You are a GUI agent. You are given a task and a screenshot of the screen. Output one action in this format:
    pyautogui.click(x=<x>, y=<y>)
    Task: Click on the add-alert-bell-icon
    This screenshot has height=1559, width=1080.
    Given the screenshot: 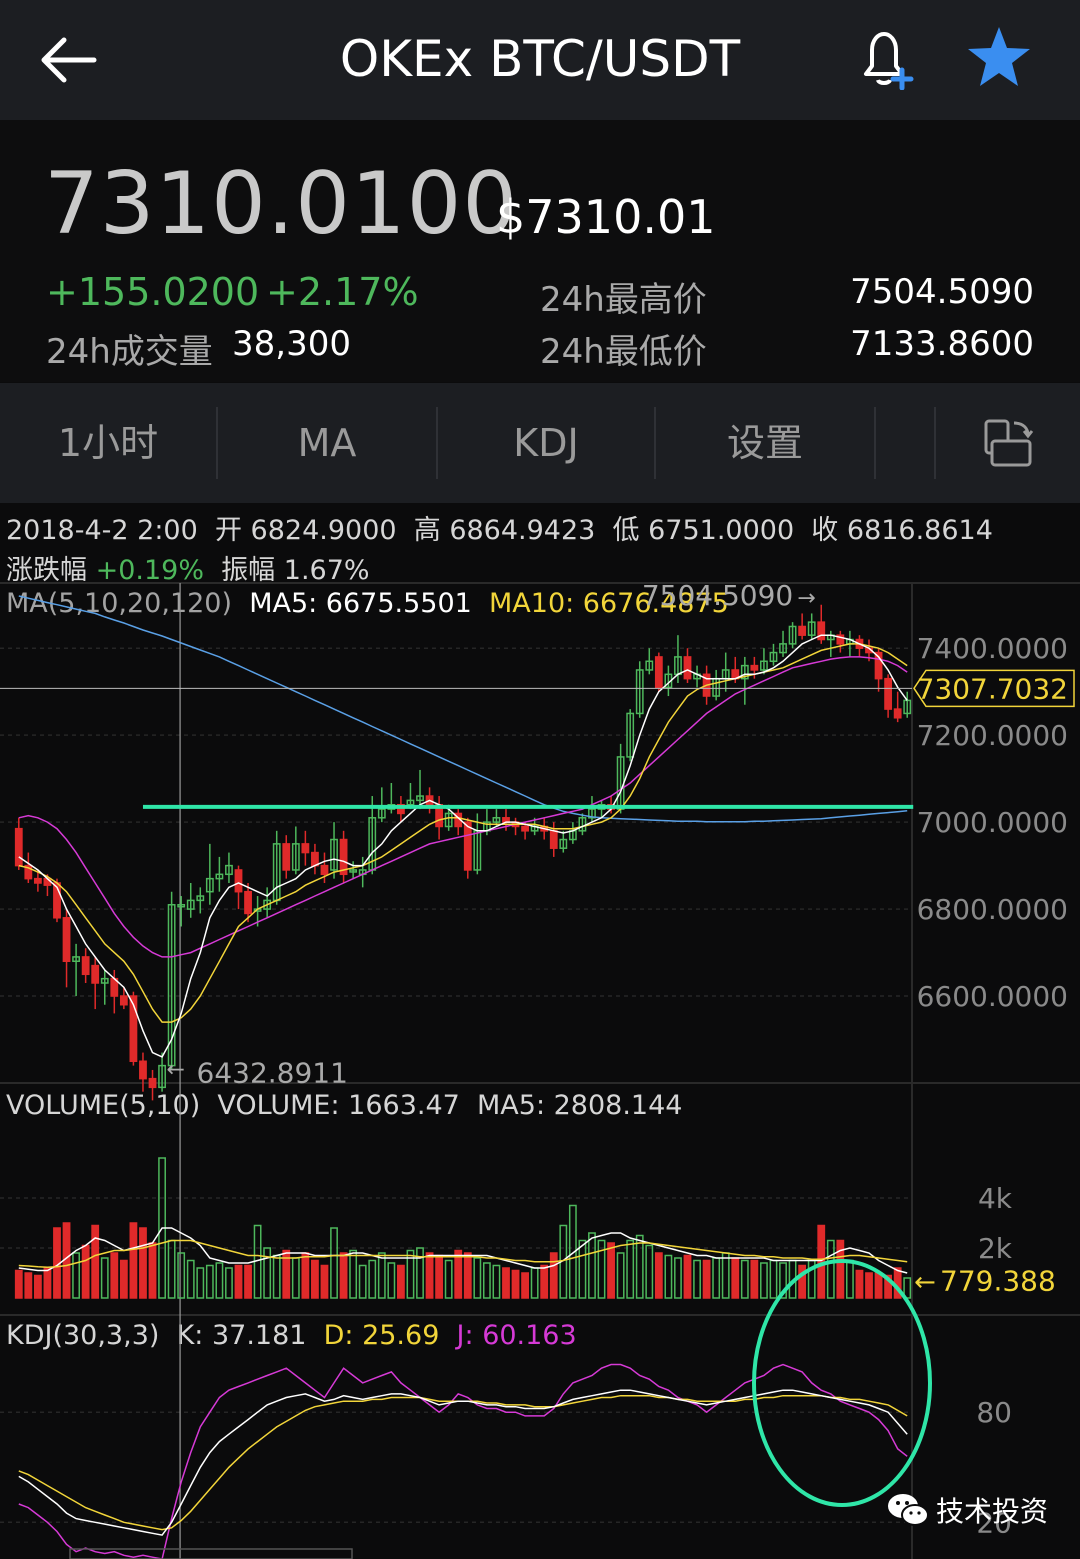 What is the action you would take?
    pyautogui.click(x=884, y=58)
    